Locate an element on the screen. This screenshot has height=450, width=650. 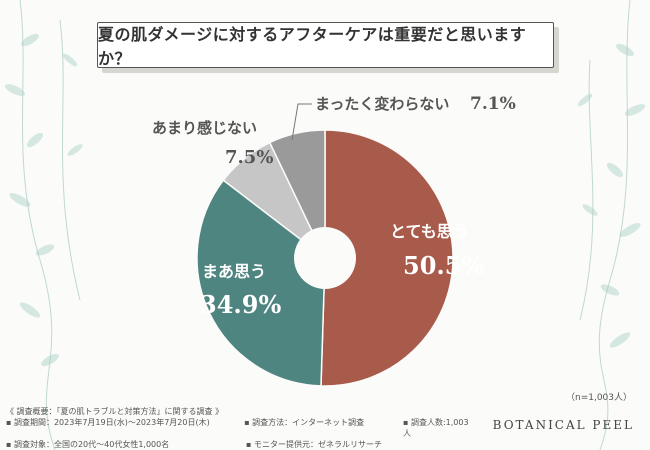
label-category-1: とても思う is located at coordinates (429, 231).